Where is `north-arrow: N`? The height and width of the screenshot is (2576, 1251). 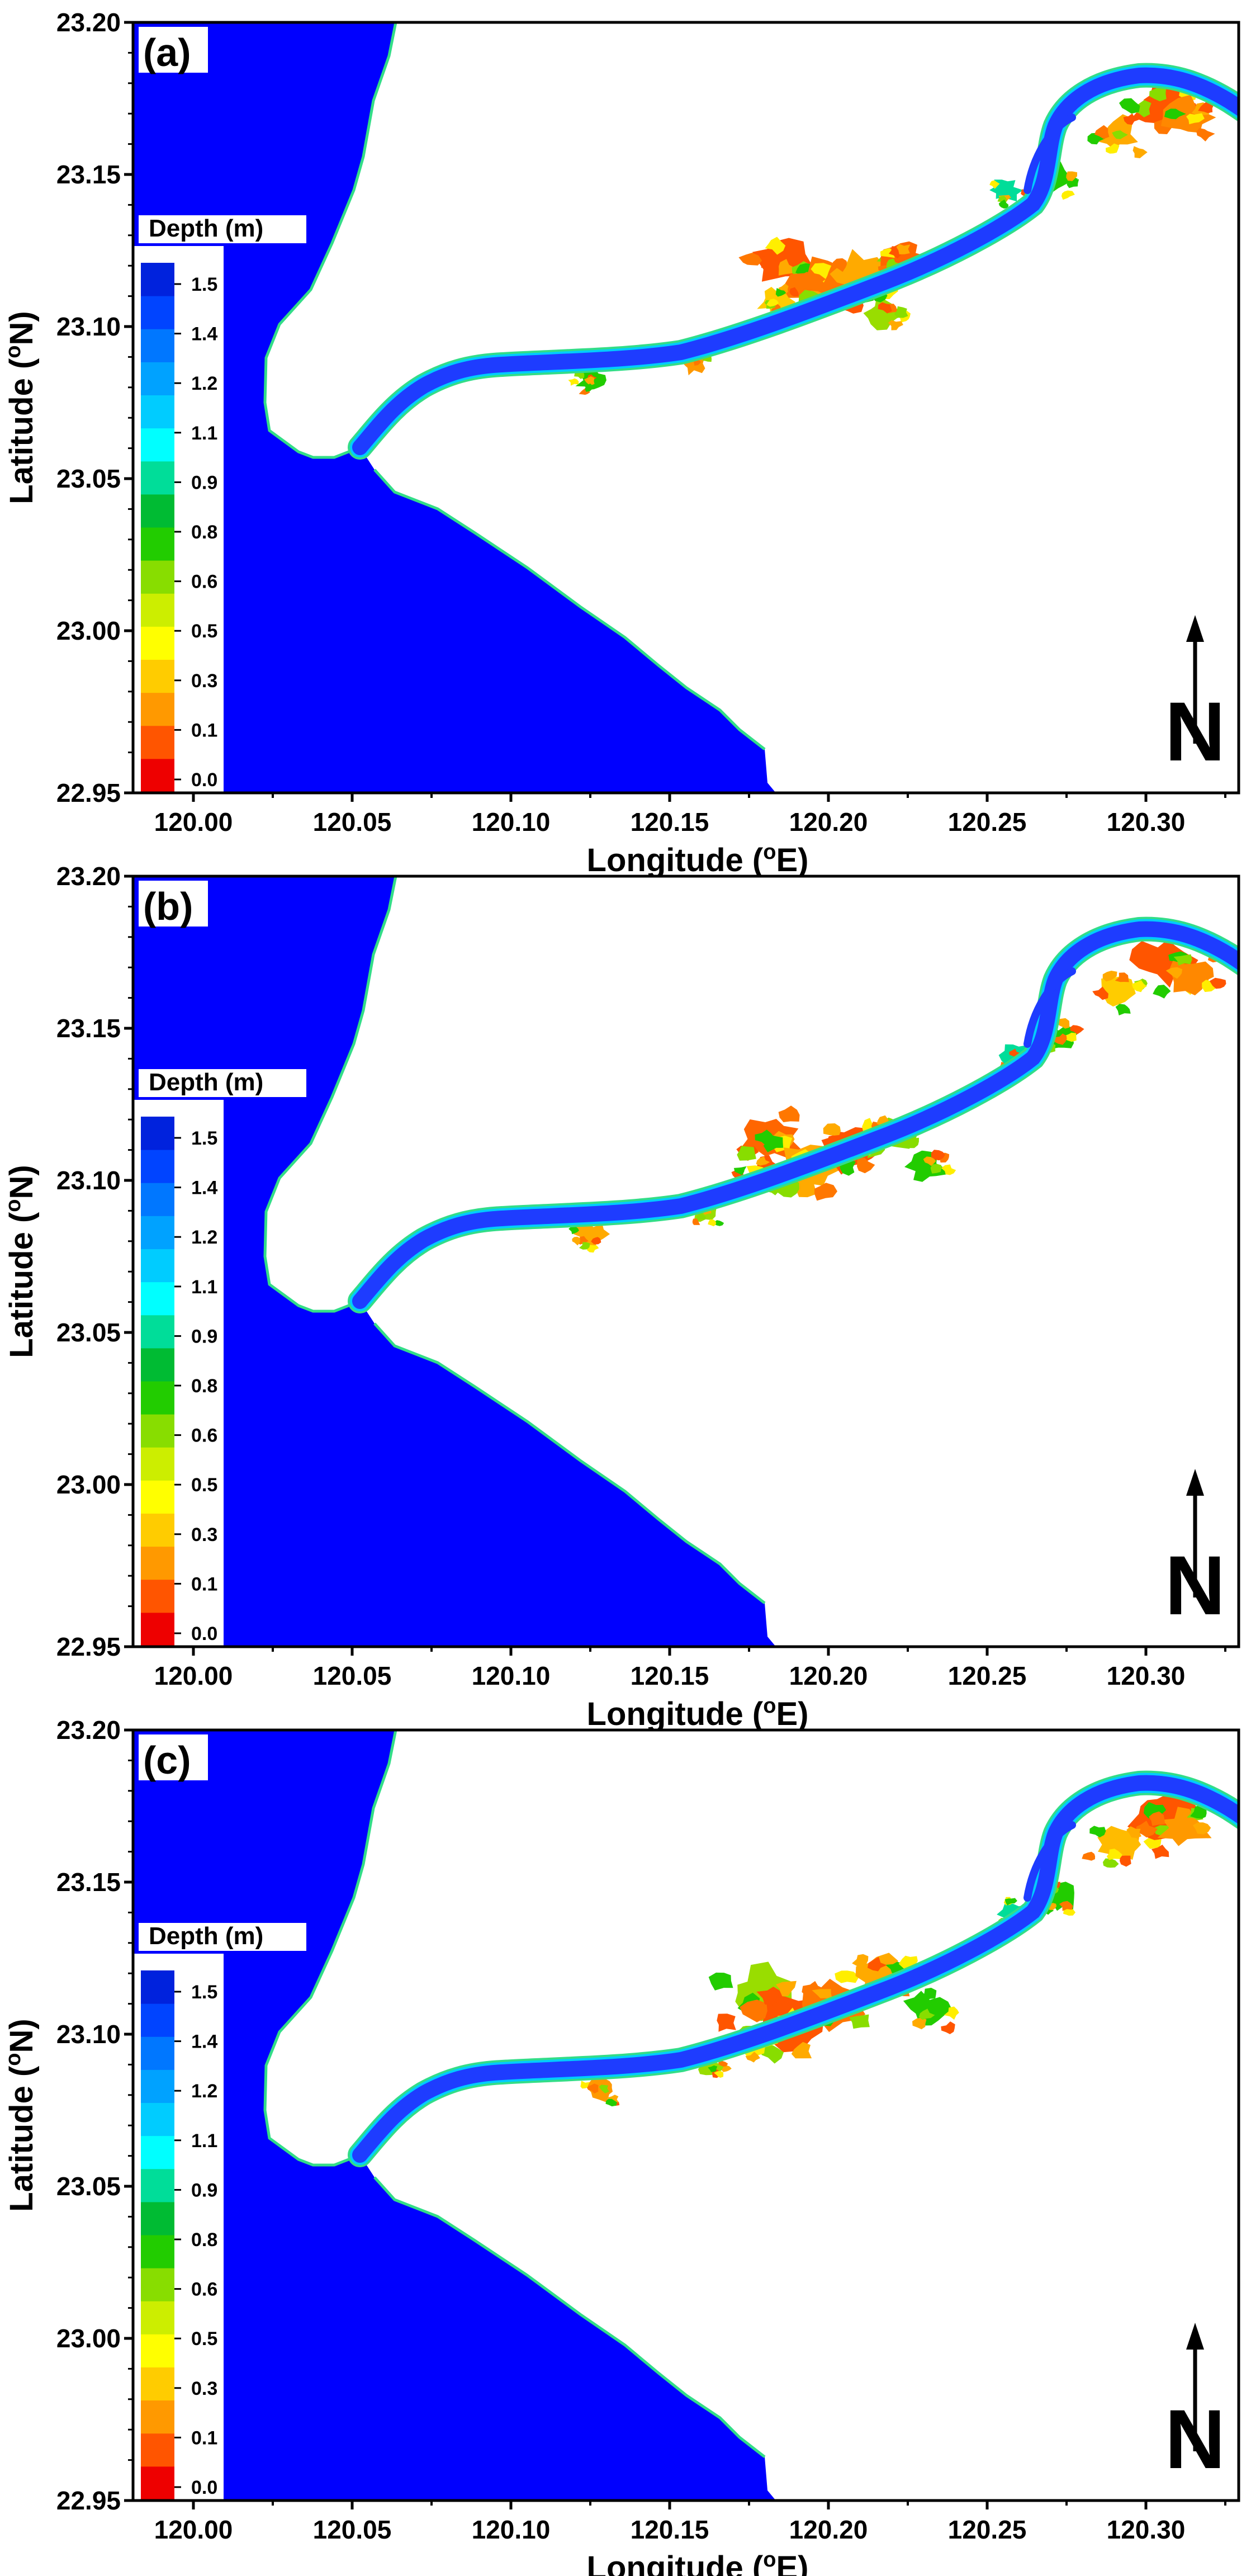 north-arrow: N is located at coordinates (1195, 2404).